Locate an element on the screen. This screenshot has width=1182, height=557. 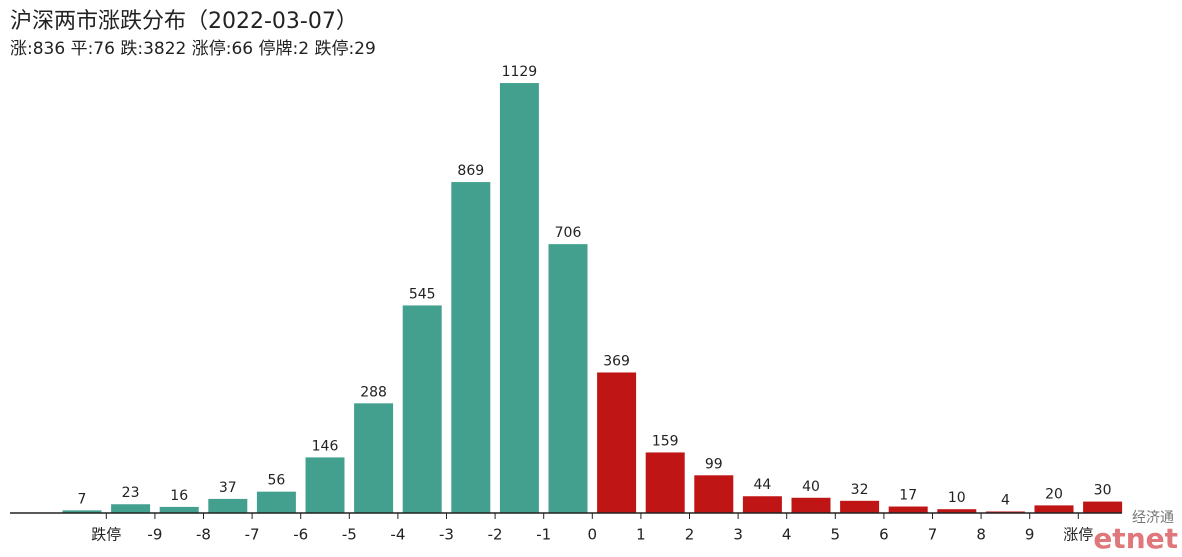
x-tick-label: 6 is located at coordinates (884, 535).